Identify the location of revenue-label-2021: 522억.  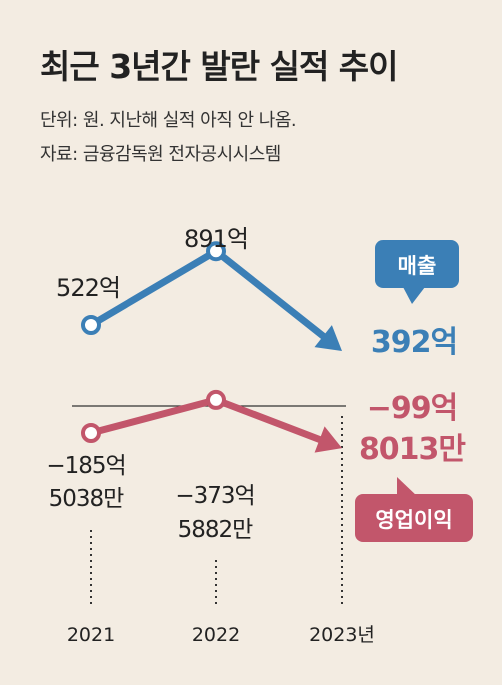
(88, 288).